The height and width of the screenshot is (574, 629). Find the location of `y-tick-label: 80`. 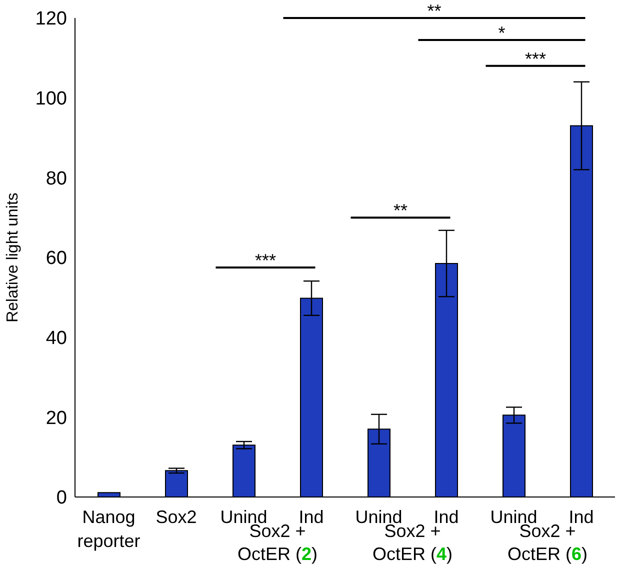

y-tick-label: 80 is located at coordinates (56, 179).